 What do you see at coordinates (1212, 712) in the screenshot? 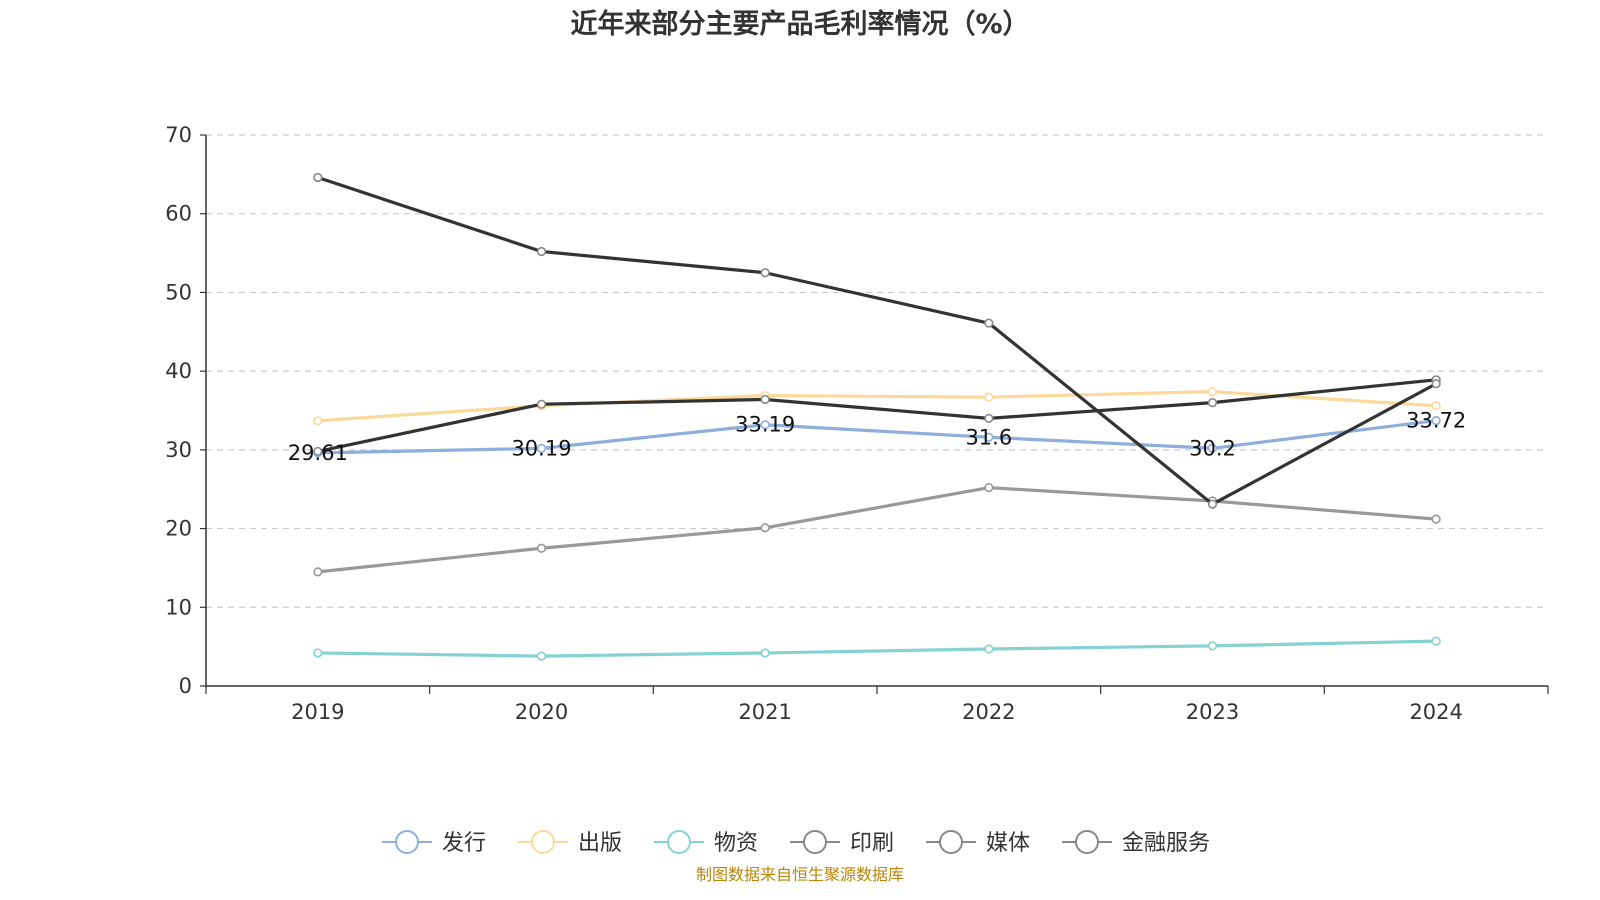
I see `x-tick-label: 2023` at bounding box center [1212, 712].